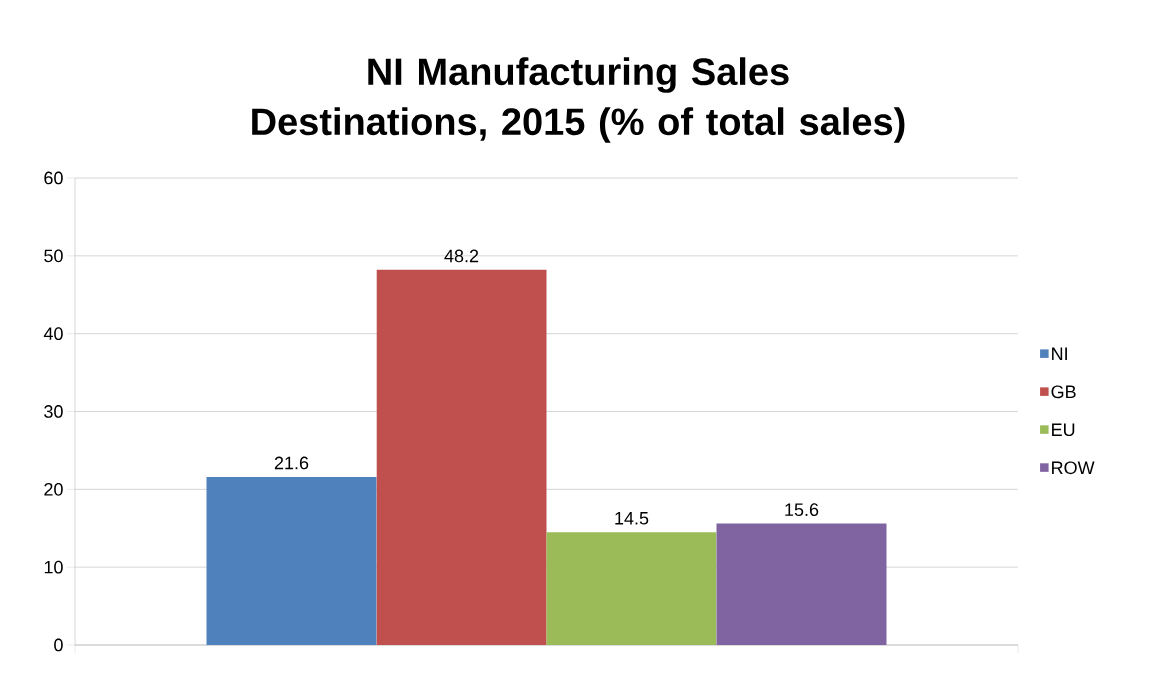 Image resolution: width=1157 pixels, height=675 pixels. I want to click on data-label: 21.6, so click(291, 463).